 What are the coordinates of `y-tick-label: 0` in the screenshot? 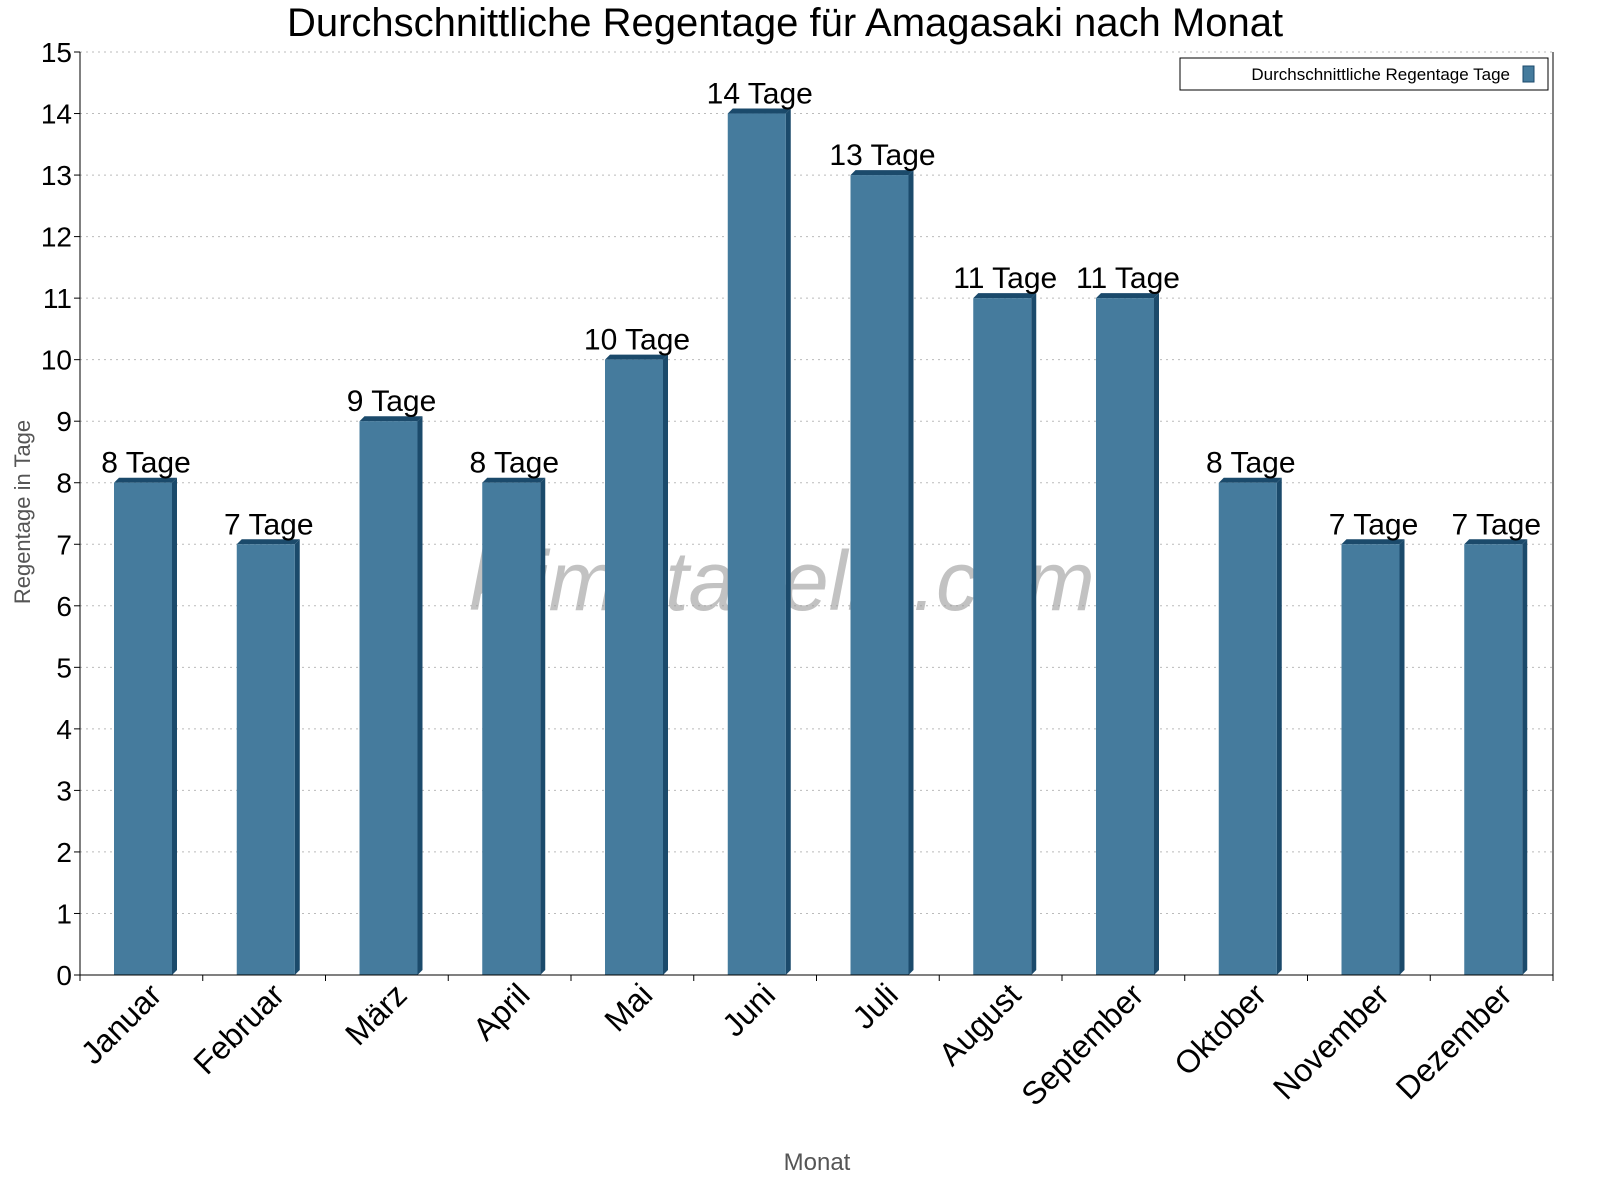 It's located at (64, 975).